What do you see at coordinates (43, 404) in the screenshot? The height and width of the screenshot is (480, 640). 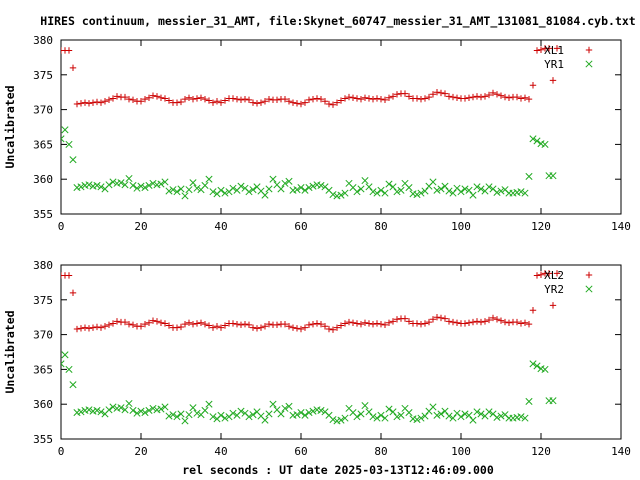 I see `y-tick-label: 360` at bounding box center [43, 404].